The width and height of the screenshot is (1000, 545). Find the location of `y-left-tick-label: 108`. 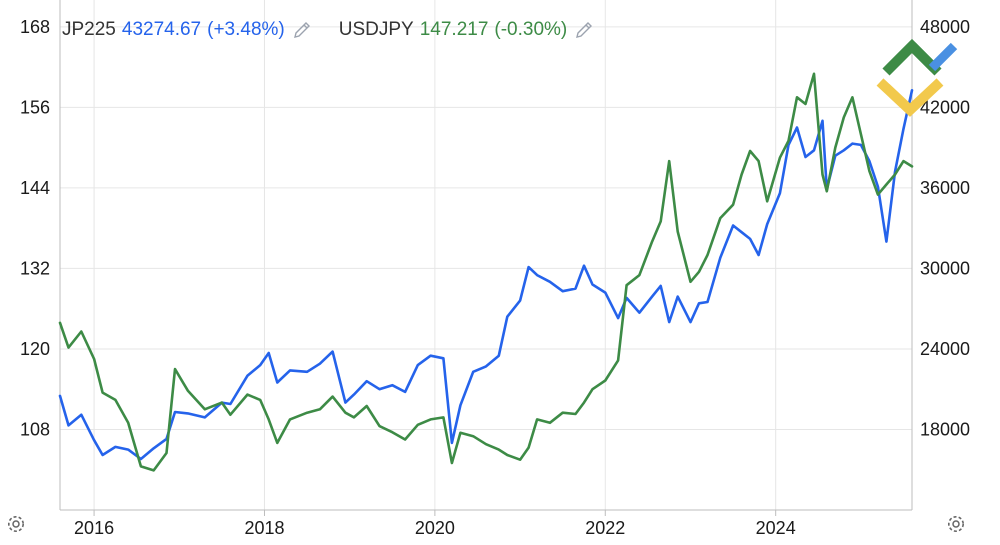

y-left-tick-label: 108 is located at coordinates (35, 429).